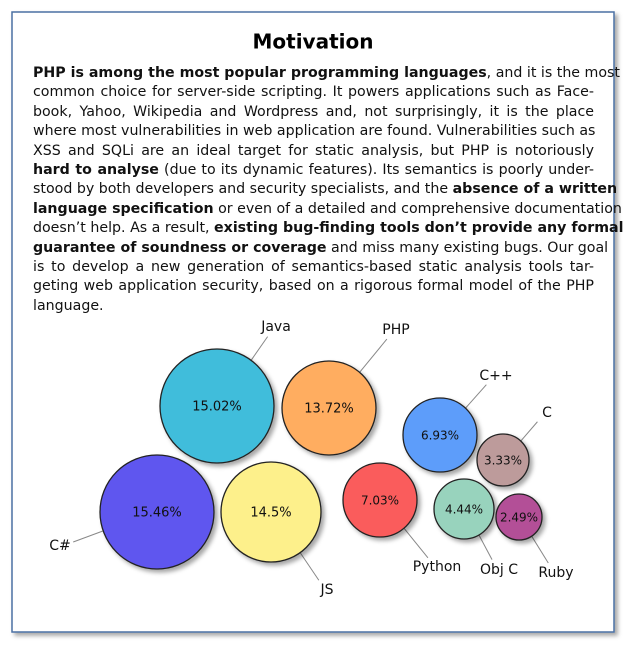  I want to click on category-label: JS, so click(326, 590).